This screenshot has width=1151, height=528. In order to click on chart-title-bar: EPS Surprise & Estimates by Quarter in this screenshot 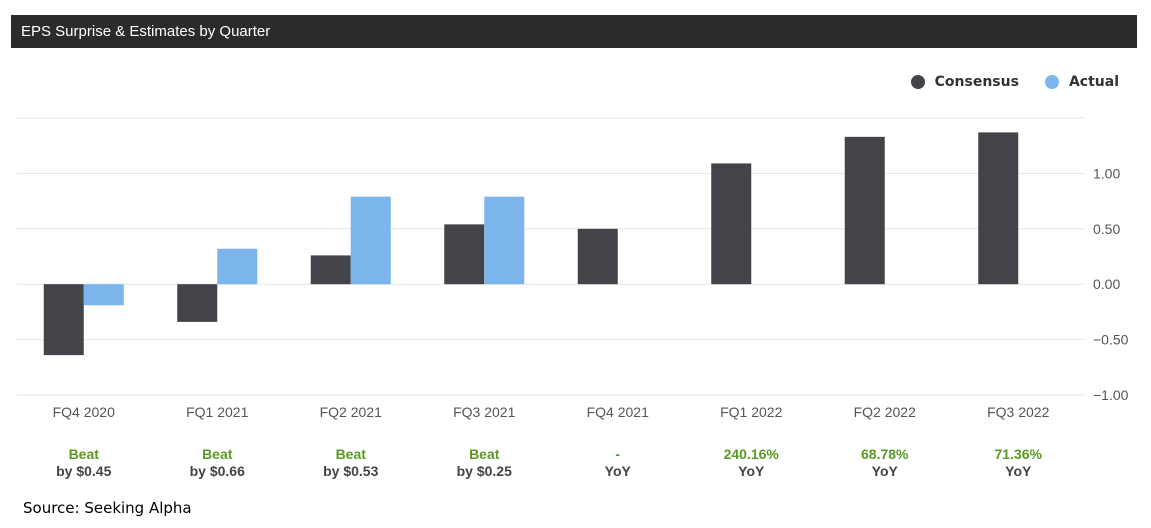, I will do `click(574, 31)`.